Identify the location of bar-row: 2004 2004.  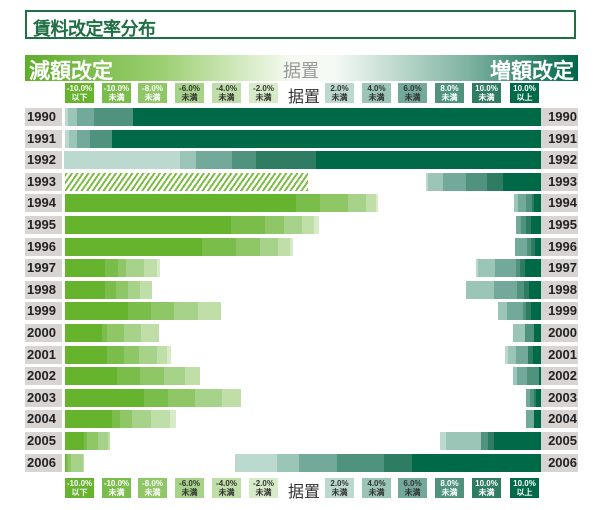
(301, 419).